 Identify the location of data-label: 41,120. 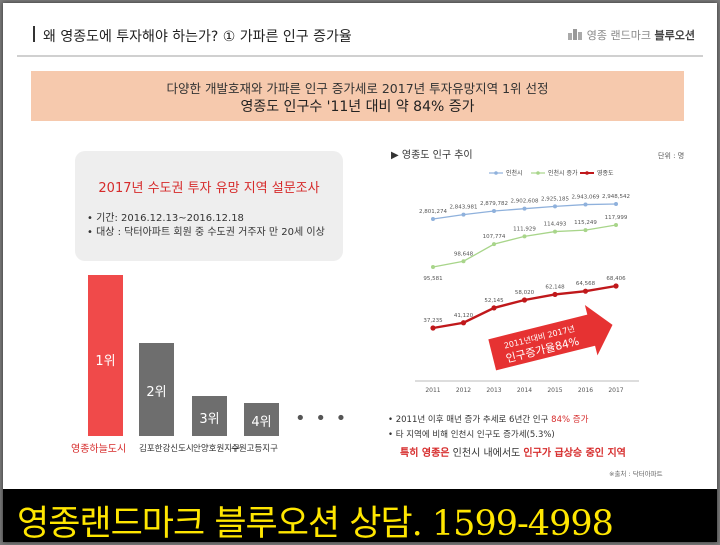
(464, 316).